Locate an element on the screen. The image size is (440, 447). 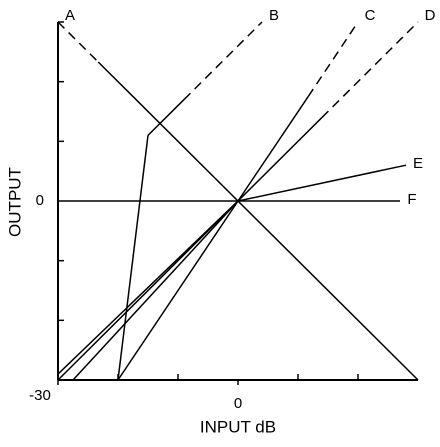
series-label: C is located at coordinates (370, 15).